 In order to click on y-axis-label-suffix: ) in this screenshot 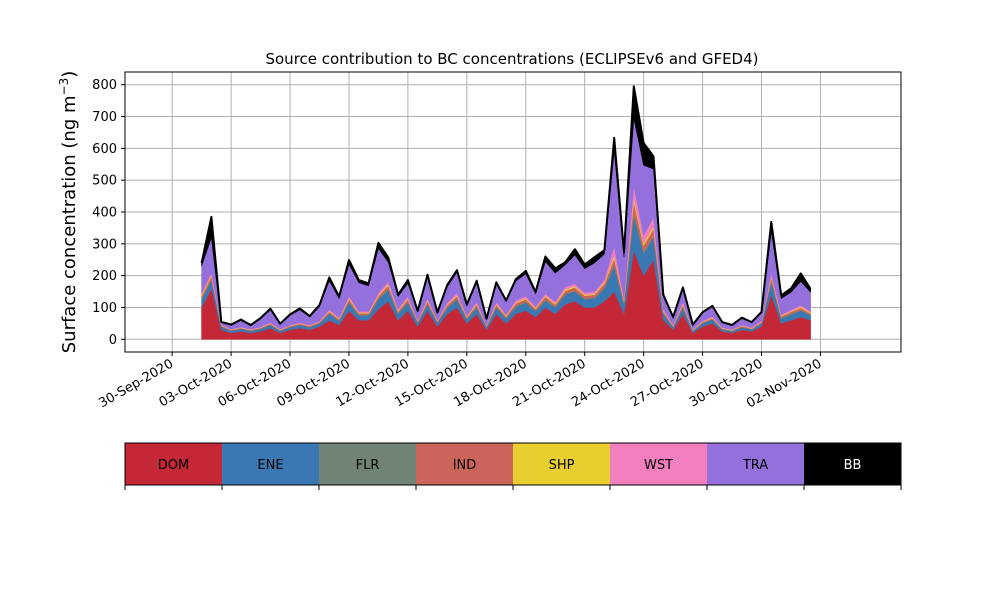, I will do `click(69, 74)`.